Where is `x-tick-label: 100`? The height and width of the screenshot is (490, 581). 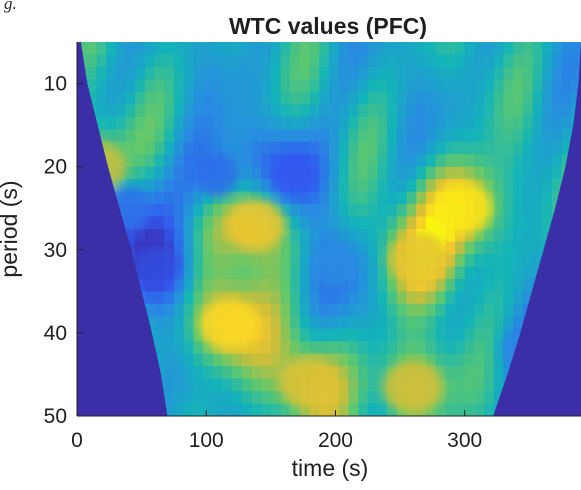
x-tick-label: 100 is located at coordinates (206, 440).